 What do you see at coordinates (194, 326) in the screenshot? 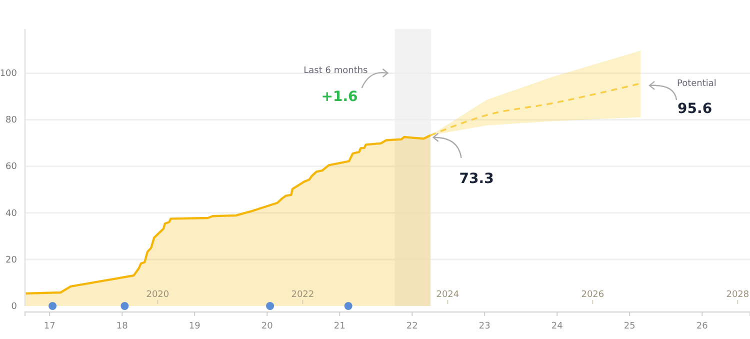
I see `x2-tick-label: 19` at bounding box center [194, 326].